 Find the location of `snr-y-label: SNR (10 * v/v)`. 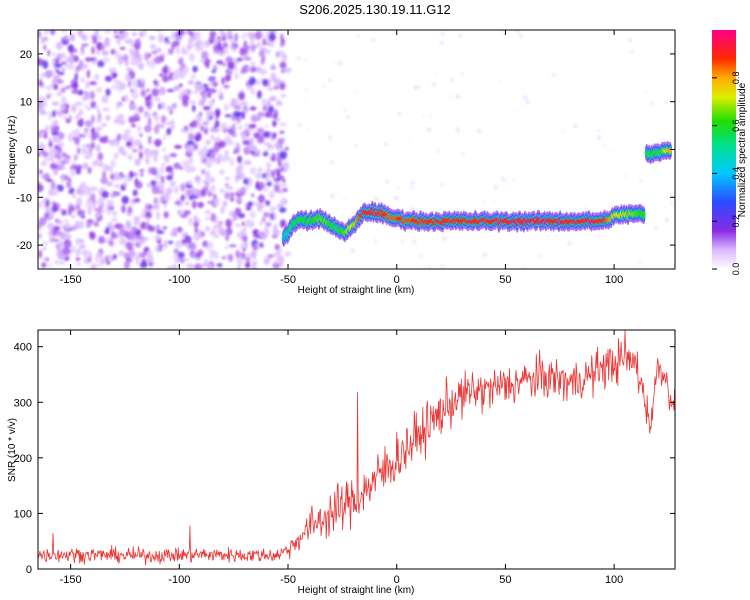

snr-y-label: SNR (10 * v/v) is located at coordinates (12, 450).